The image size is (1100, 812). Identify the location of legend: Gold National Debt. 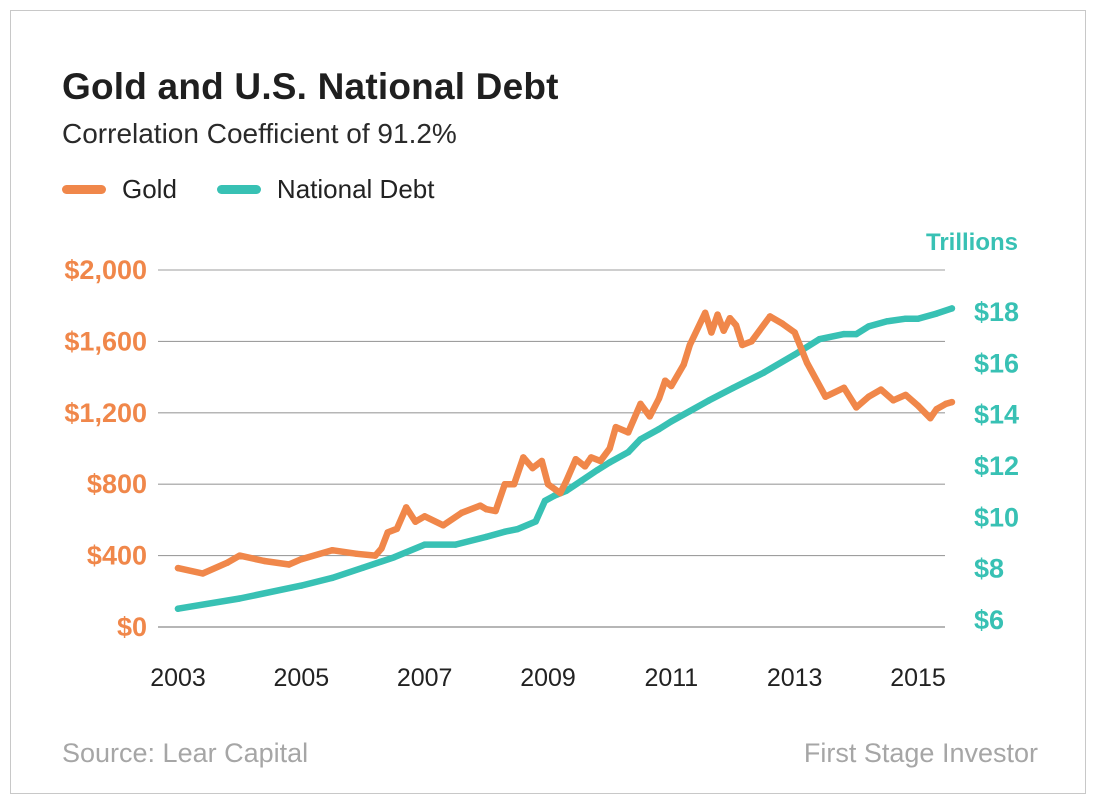
(268, 189).